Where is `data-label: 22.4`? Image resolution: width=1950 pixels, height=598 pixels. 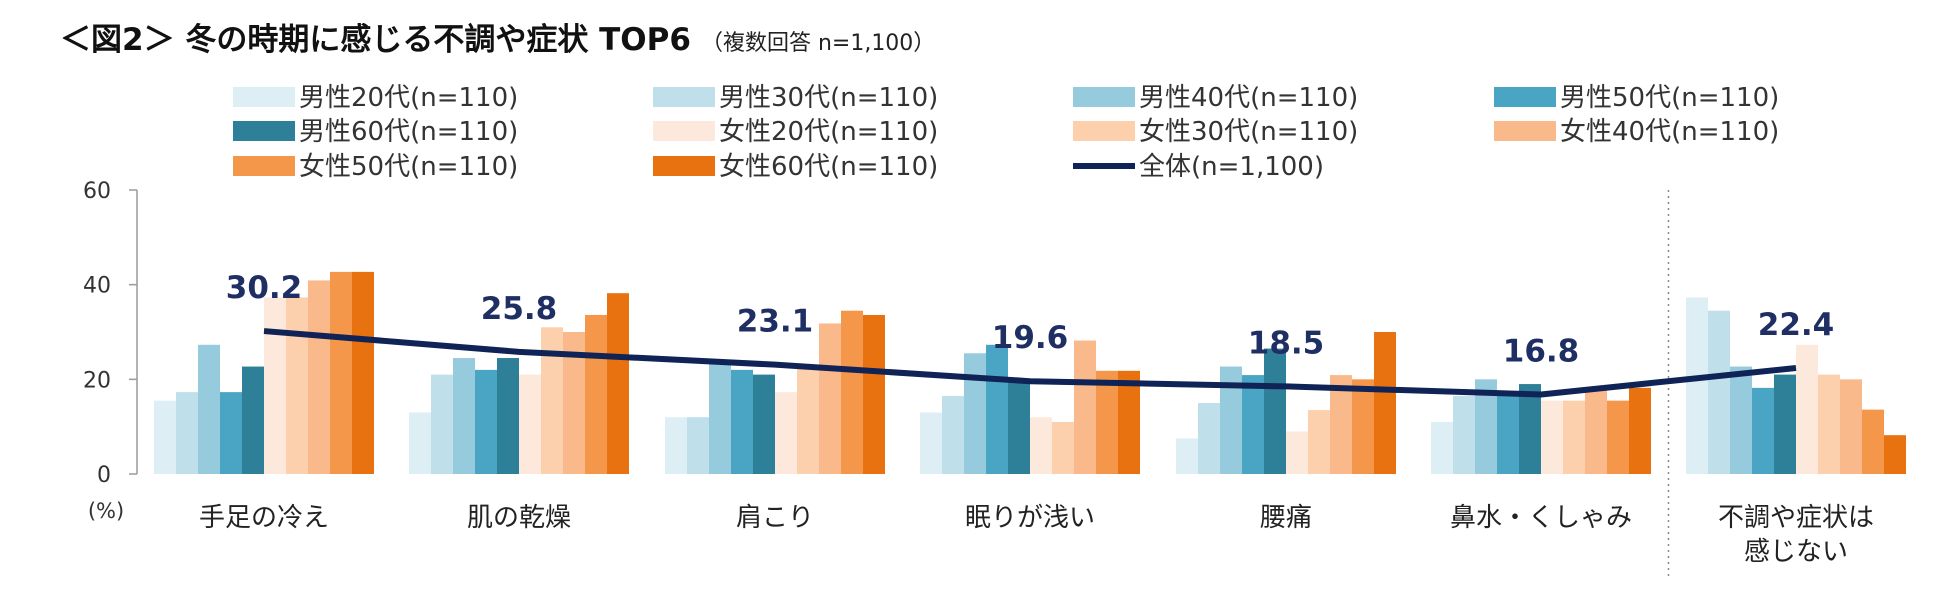 data-label: 22.4 is located at coordinates (1796, 325).